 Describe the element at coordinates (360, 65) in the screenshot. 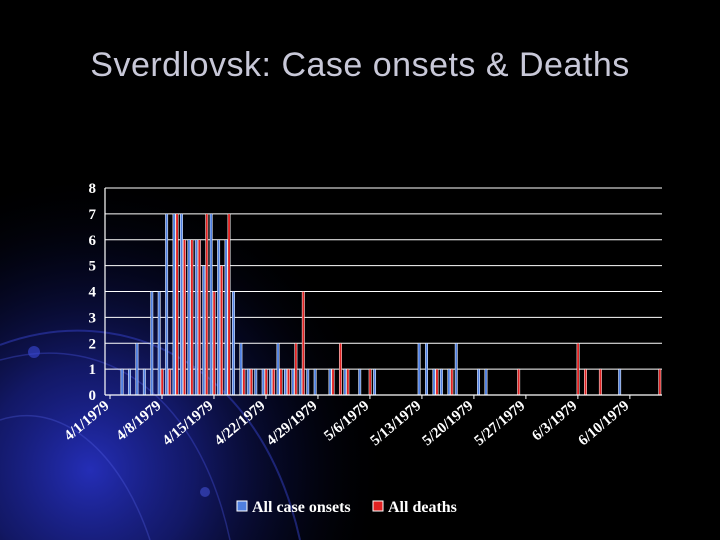

I see `slide-title: Sverdlovsk: Case onsets & Deaths` at that location.